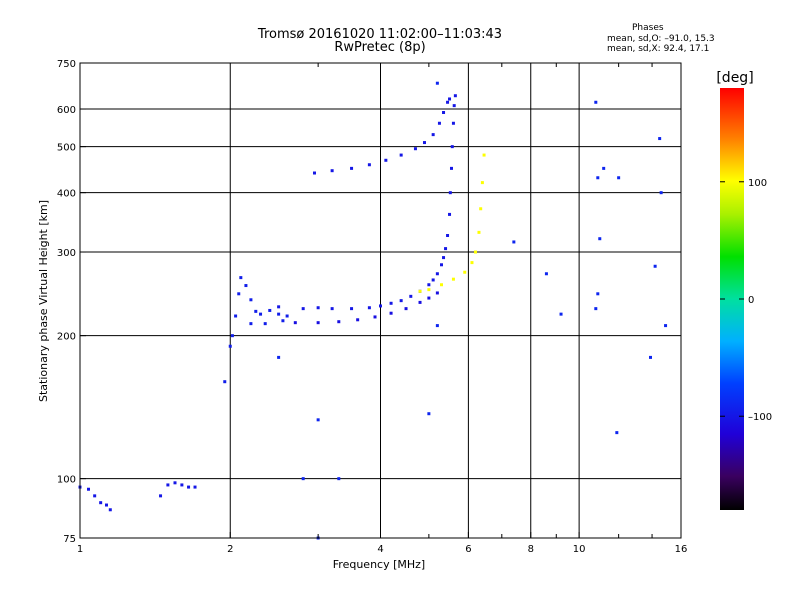 The height and width of the screenshot is (600, 800). Describe the element at coordinates (757, 183) in the screenshot. I see `colorbar-tick-label: 100` at that location.